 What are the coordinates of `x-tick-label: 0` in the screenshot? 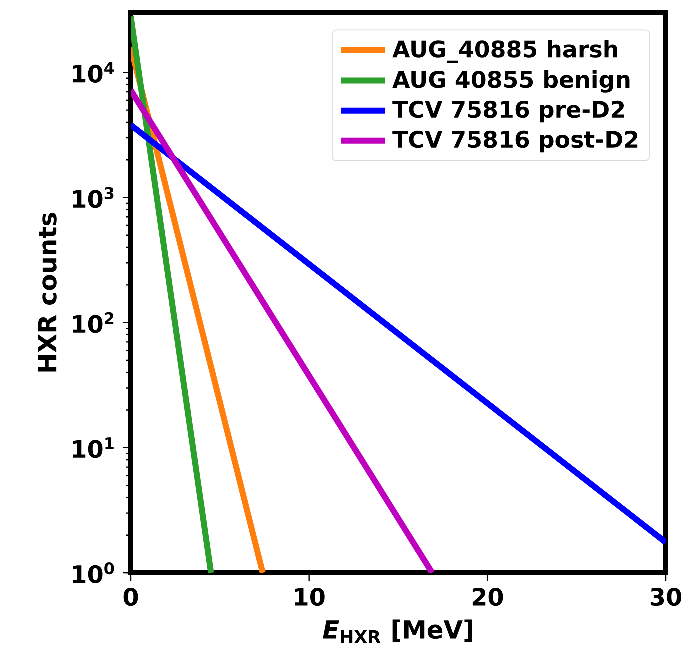 It's located at (131, 597).